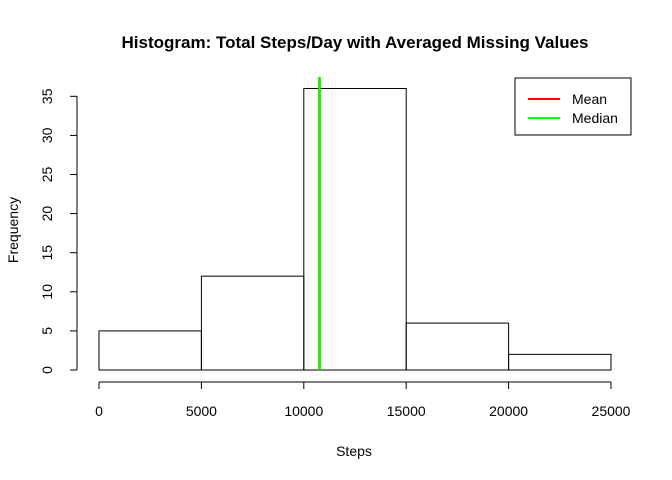  I want to click on y-tick-label-15: 15, so click(47, 253).